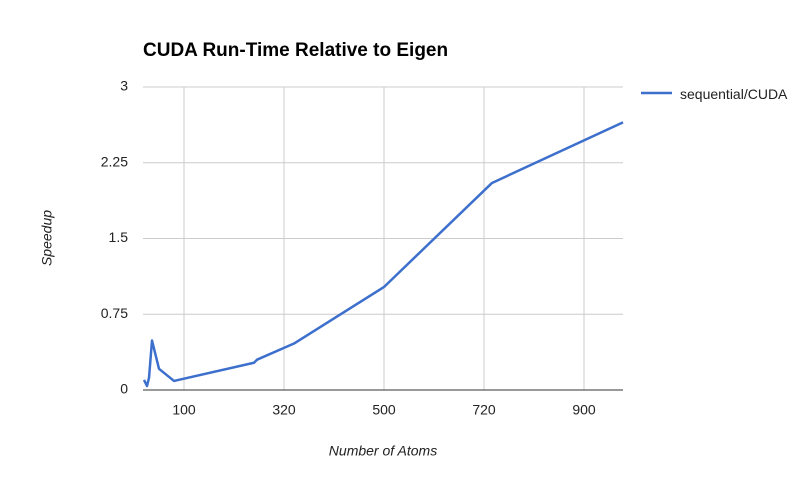 The width and height of the screenshot is (802, 499). I want to click on chart-title: CUDA Run-Time Relative to Eigen, so click(295, 50).